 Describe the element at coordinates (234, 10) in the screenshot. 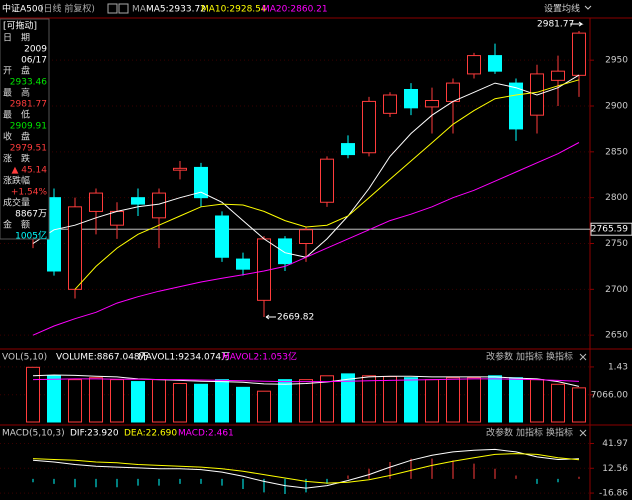

I see `ma10-legend: MA10:2928.54` at that location.